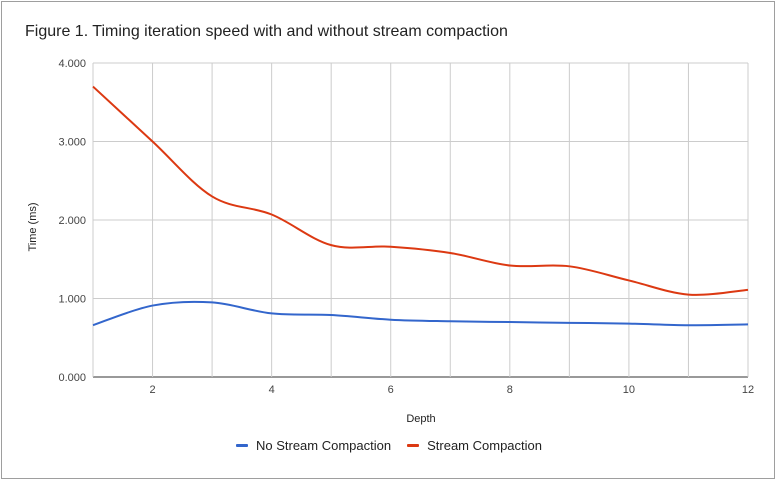 This screenshot has width=778, height=482. I want to click on y-tick-label: 0.000, so click(72, 378).